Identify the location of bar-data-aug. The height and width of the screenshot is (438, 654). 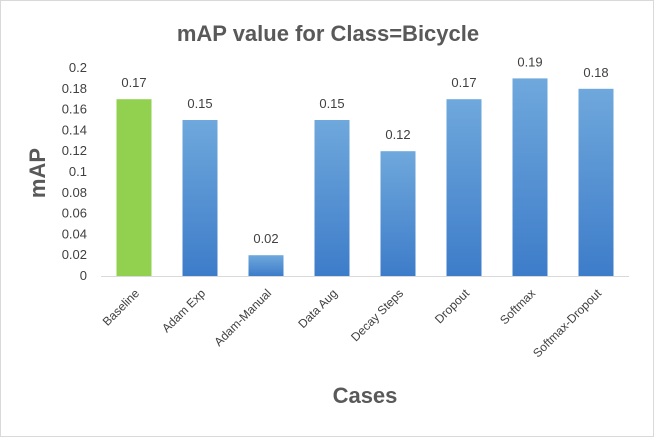
(332, 198).